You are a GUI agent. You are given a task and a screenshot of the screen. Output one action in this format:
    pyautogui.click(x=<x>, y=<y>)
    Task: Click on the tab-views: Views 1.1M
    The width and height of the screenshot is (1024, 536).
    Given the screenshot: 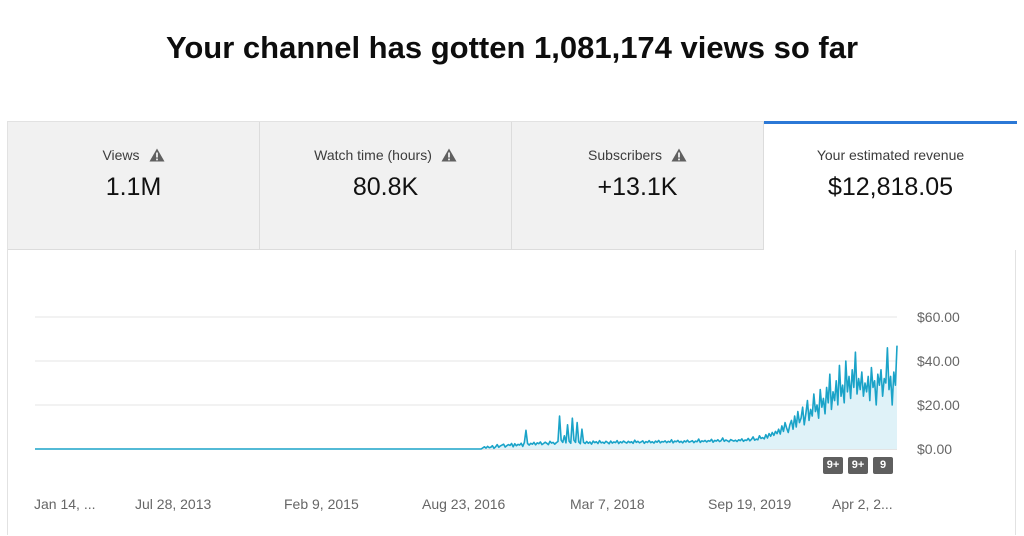 What is the action you would take?
    pyautogui.click(x=134, y=186)
    